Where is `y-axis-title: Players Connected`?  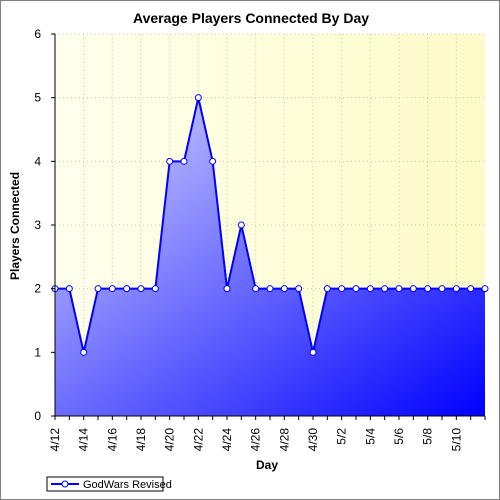 y-axis-title: Players Connected is located at coordinates (15, 226).